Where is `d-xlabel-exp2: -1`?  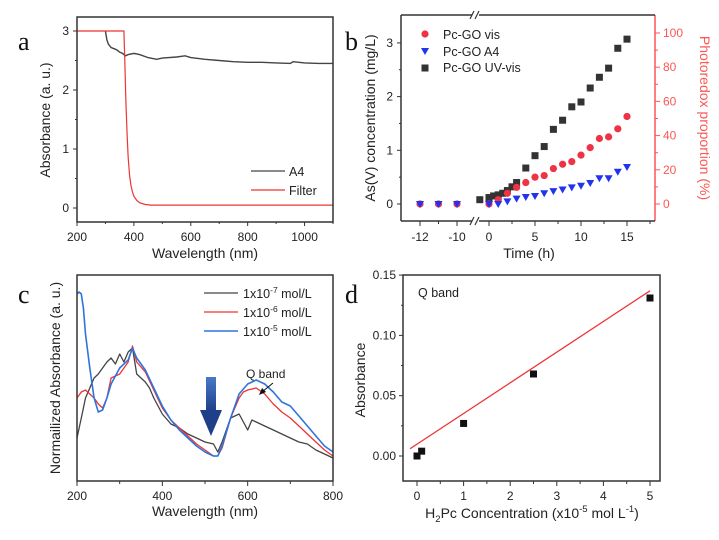 d-xlabel-exp2: -1 is located at coordinates (630, 509).